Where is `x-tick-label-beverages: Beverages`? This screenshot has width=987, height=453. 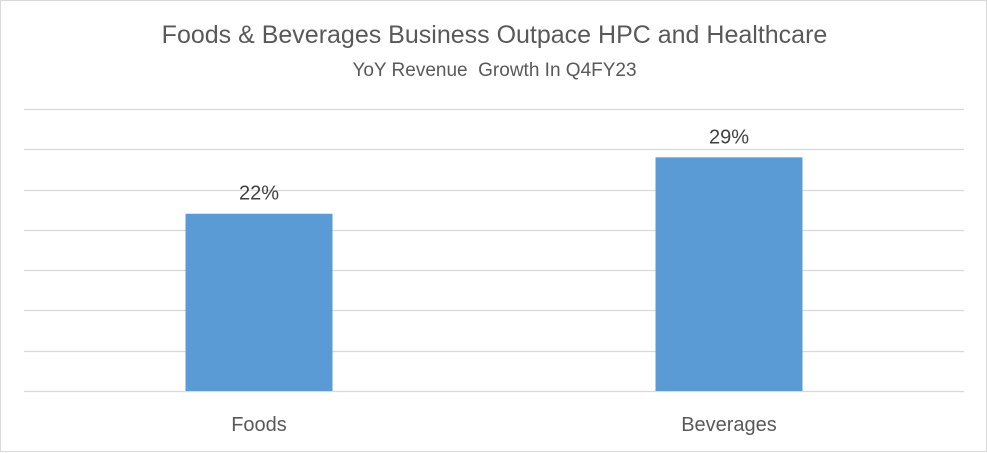
x-tick-label-beverages: Beverages is located at coordinates (729, 425).